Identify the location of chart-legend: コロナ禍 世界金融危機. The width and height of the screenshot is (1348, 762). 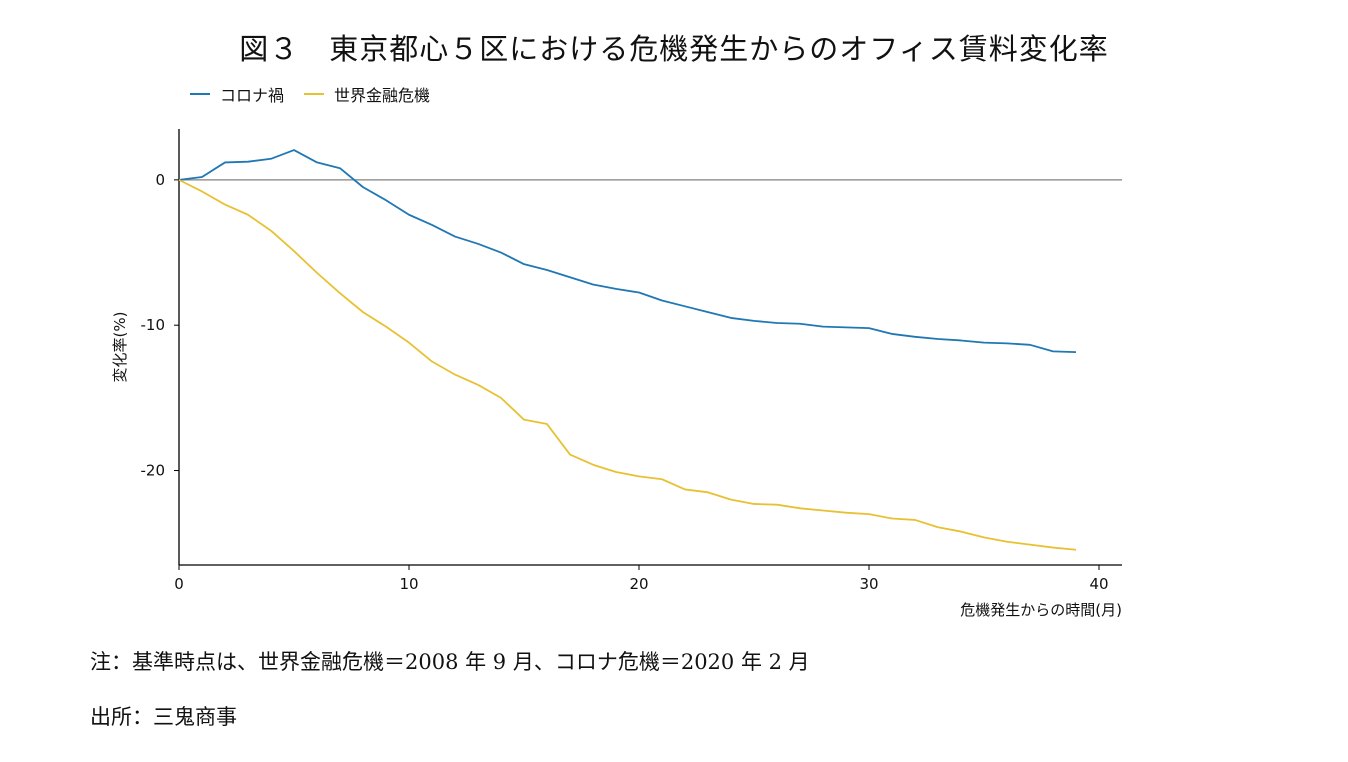
(320, 94).